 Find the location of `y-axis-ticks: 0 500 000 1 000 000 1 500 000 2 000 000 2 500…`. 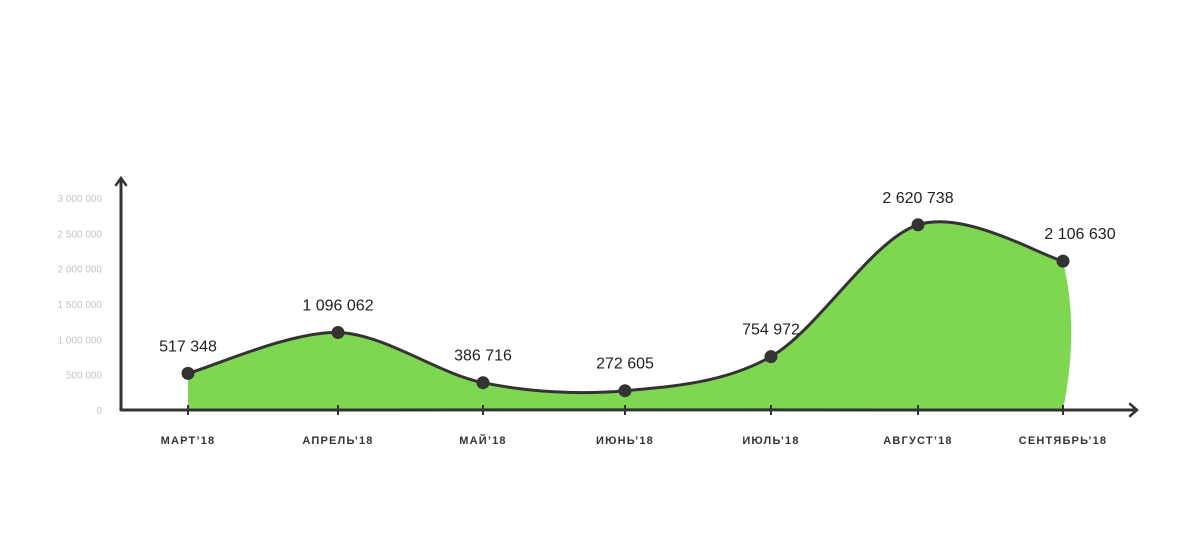

y-axis-ticks: 0 500 000 1 000 000 1 500 000 2 000 000 2 500… is located at coordinates (80, 305).